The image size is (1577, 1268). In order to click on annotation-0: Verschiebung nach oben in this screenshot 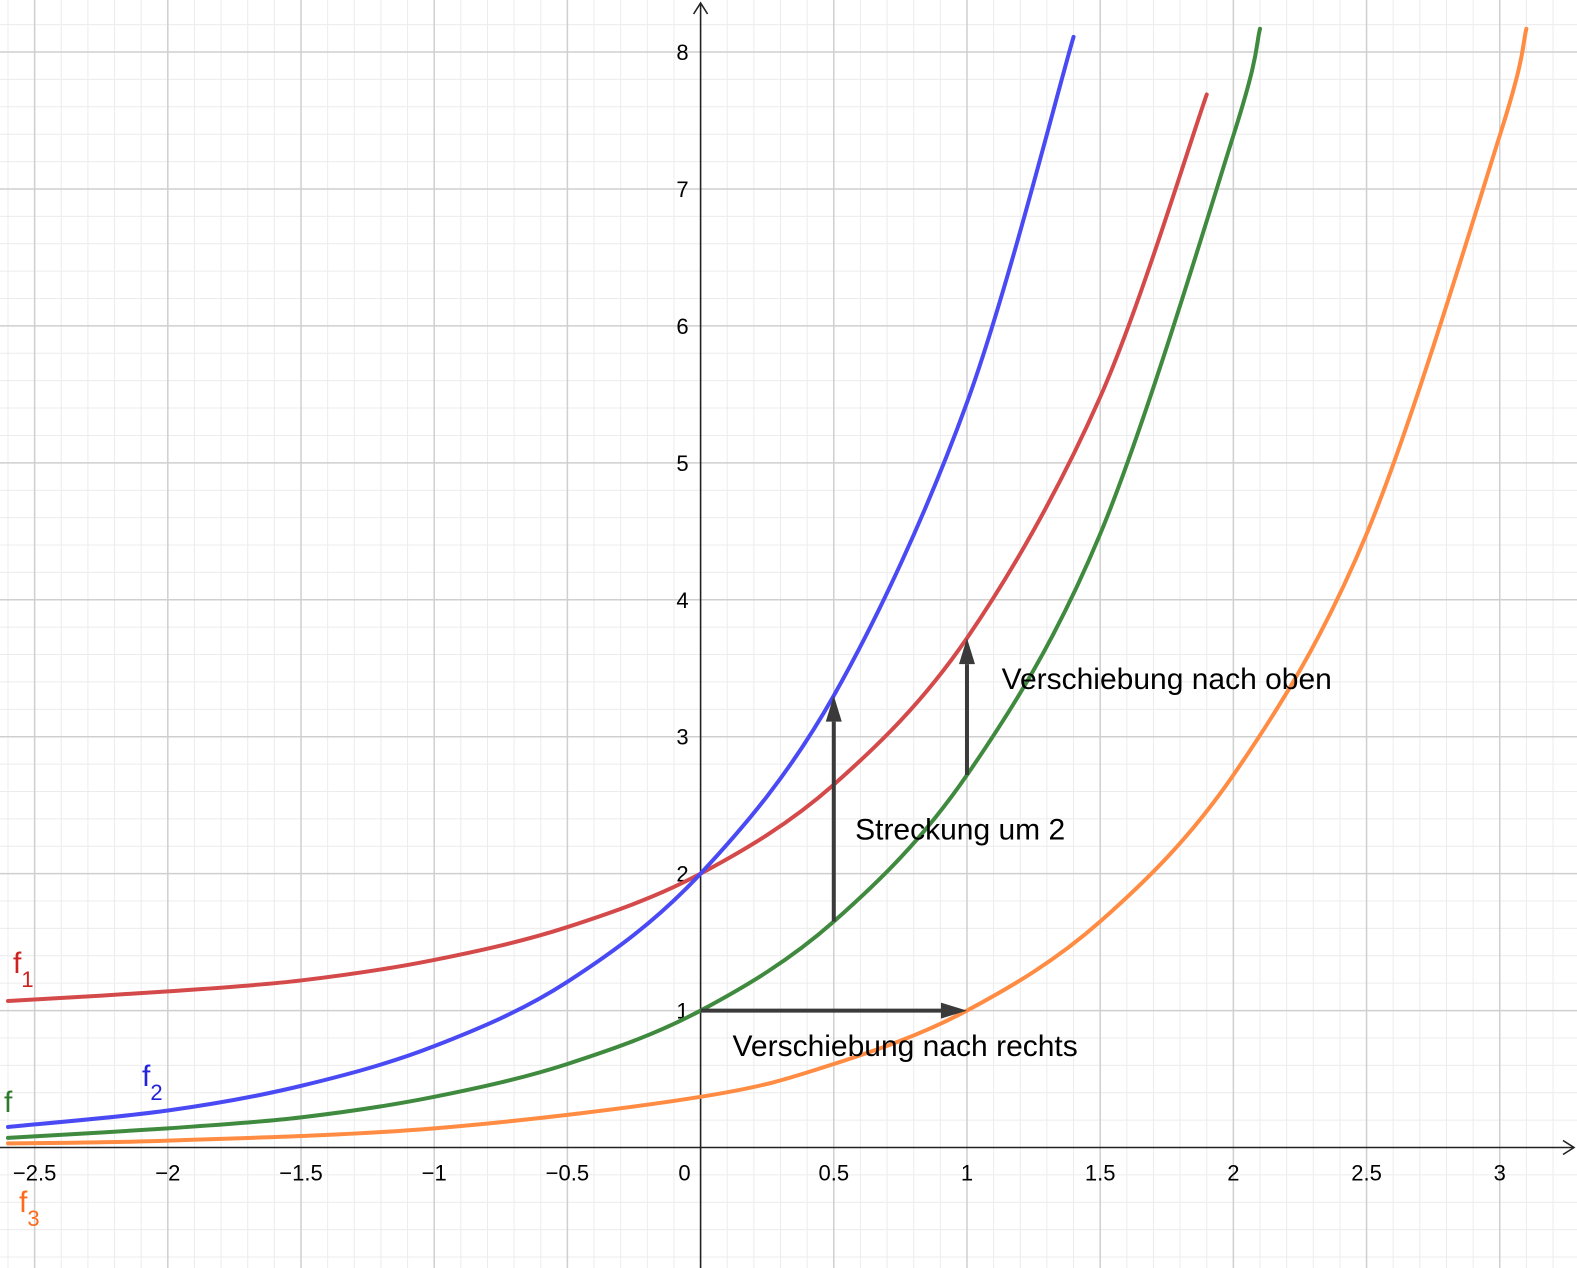, I will do `click(1167, 679)`.